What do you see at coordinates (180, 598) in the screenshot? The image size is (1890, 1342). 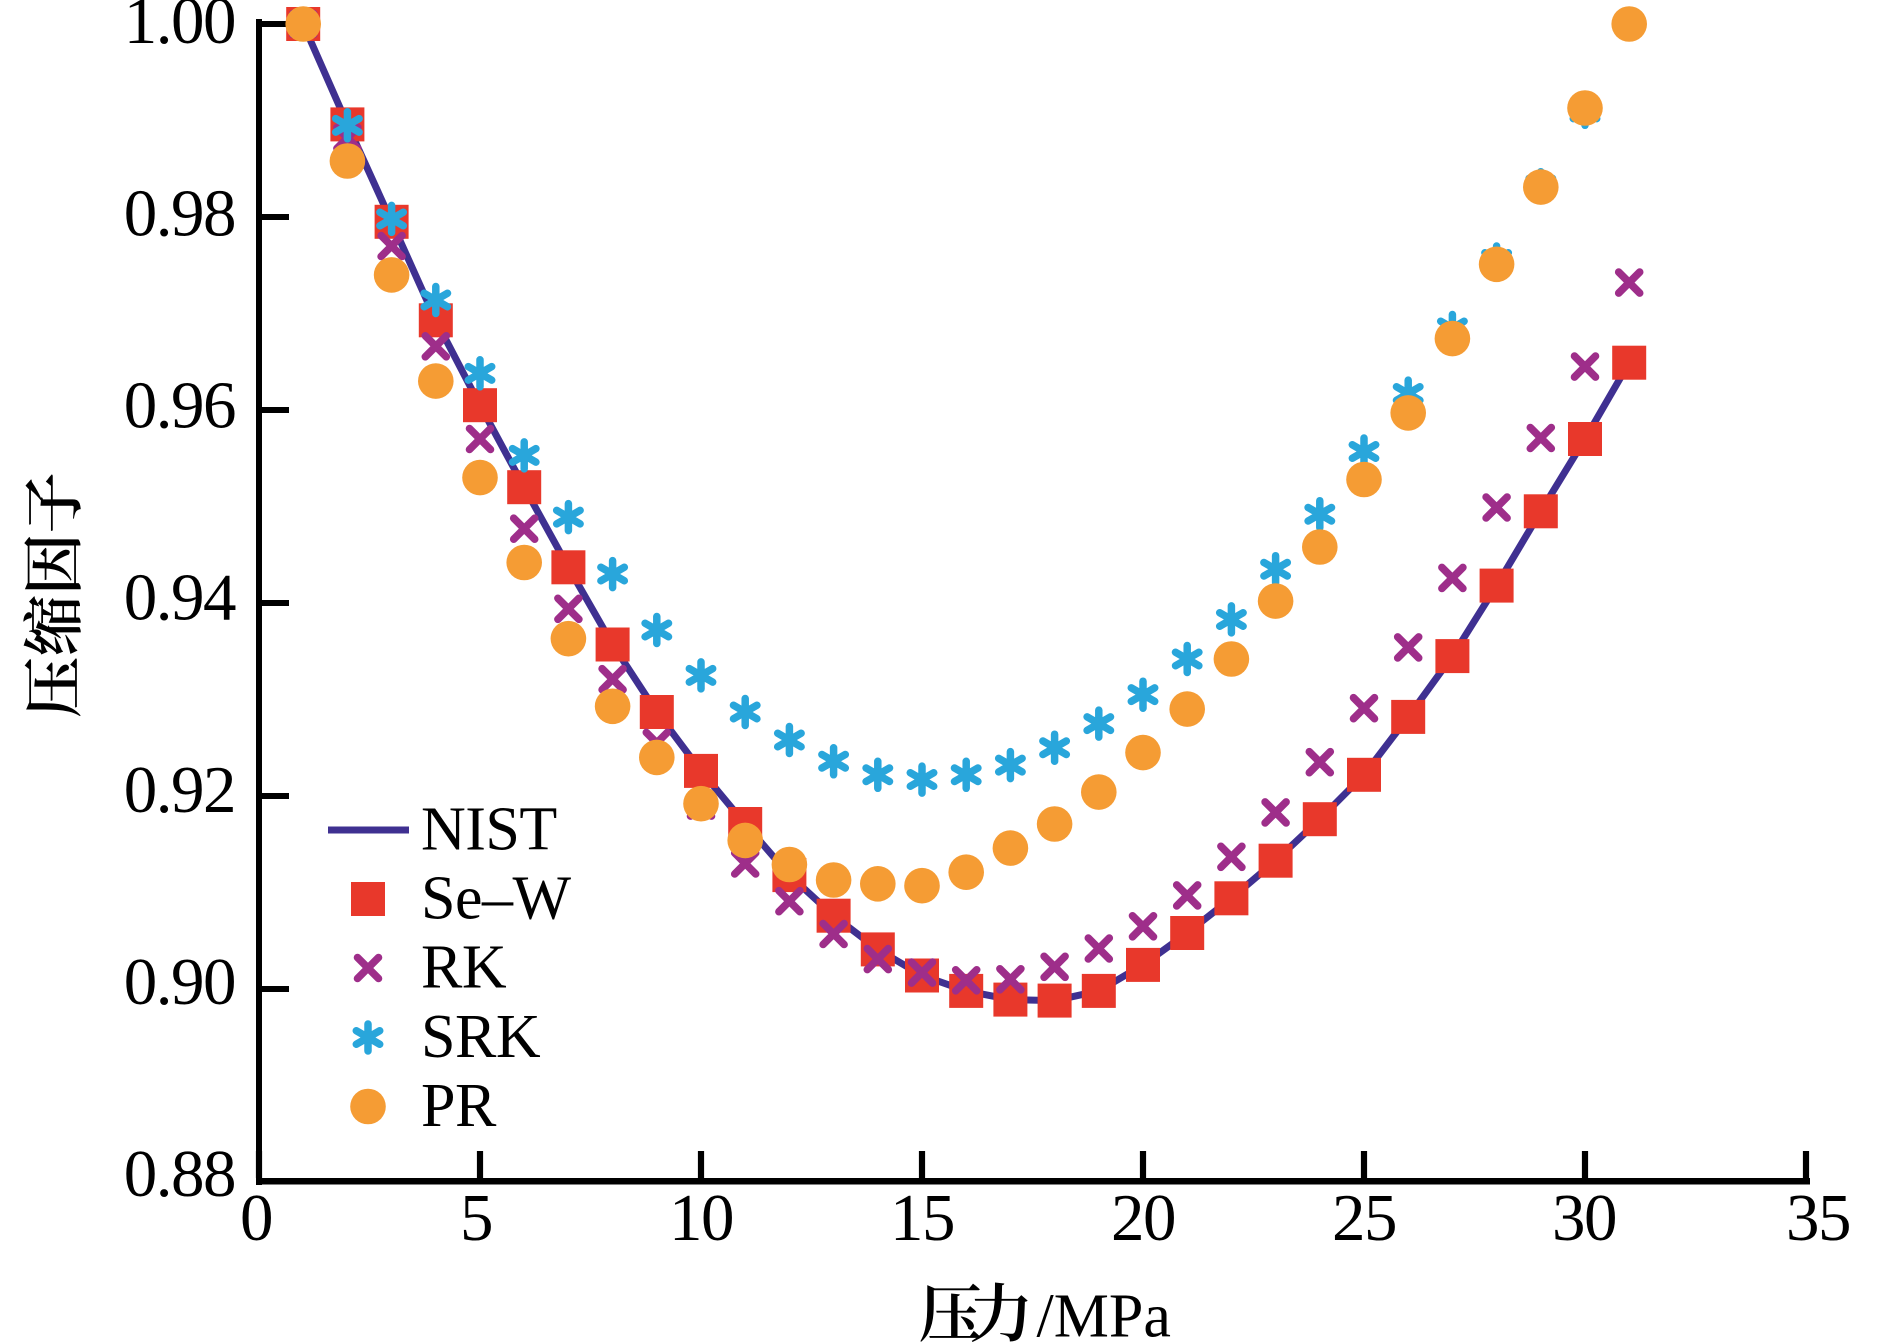 I see `svg-text: 0.94` at bounding box center [180, 598].